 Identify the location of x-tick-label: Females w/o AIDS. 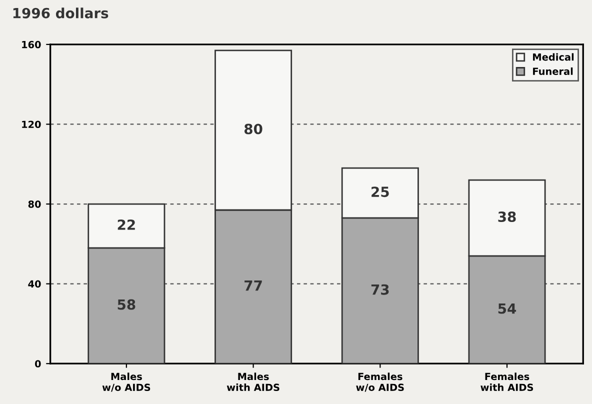
(380, 382).